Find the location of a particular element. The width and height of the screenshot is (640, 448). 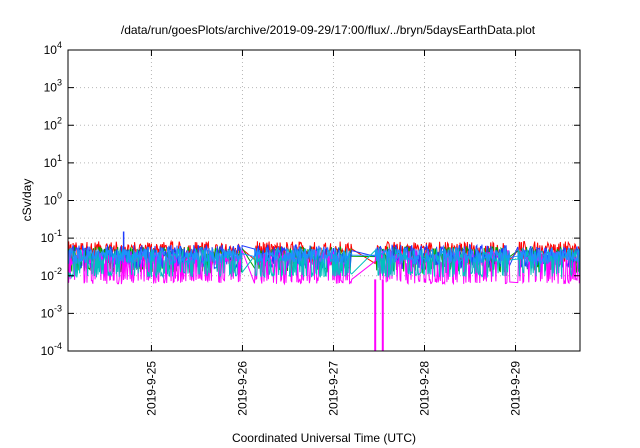

x-tick-label: 2019-9-25 is located at coordinates (151, 388).